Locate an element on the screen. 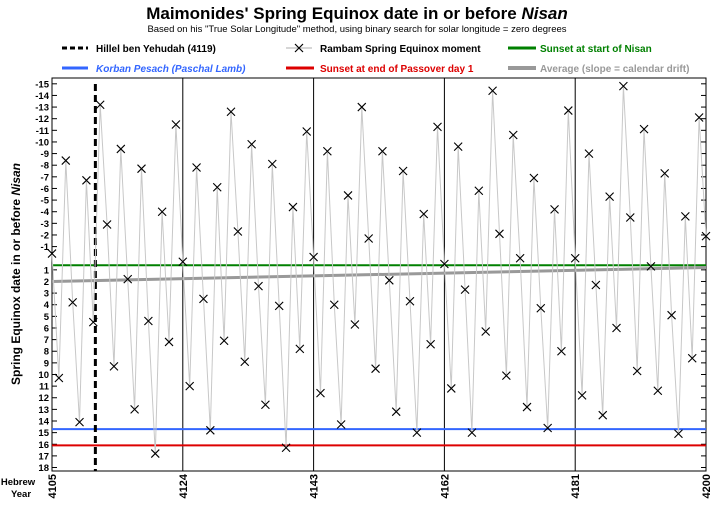  y-tick-label: 14 is located at coordinates (43, 422).